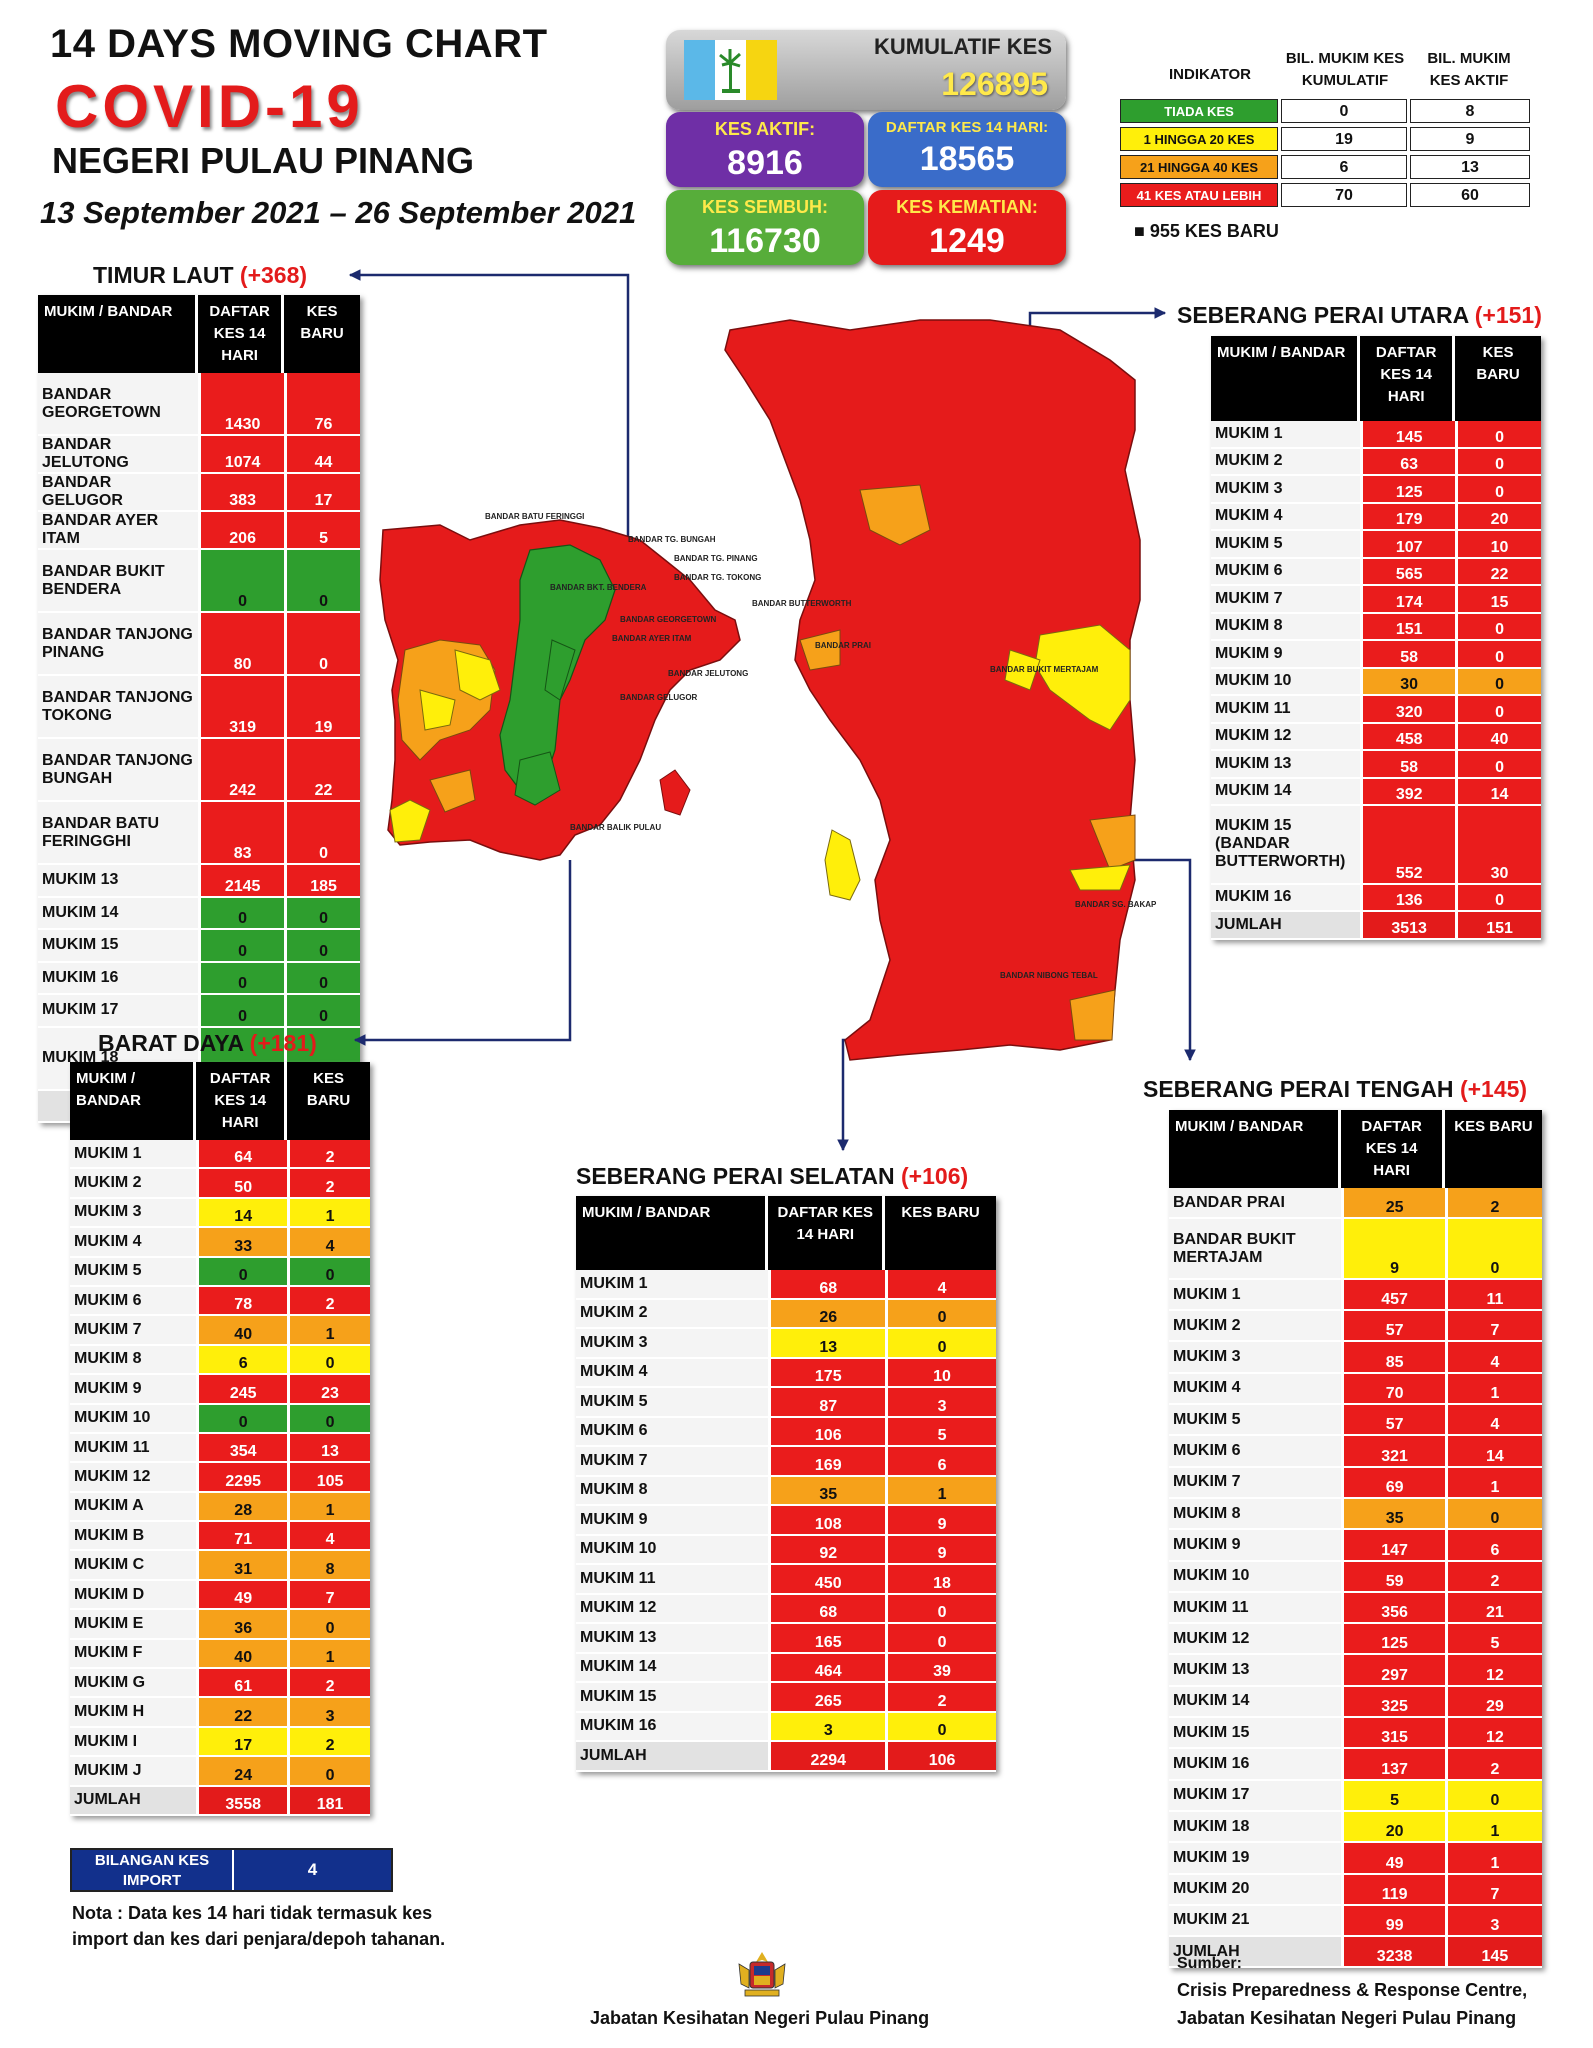 The image size is (1593, 2048). What do you see at coordinates (1493, 1921) in the screenshot?
I see `row-baru-value: 3` at bounding box center [1493, 1921].